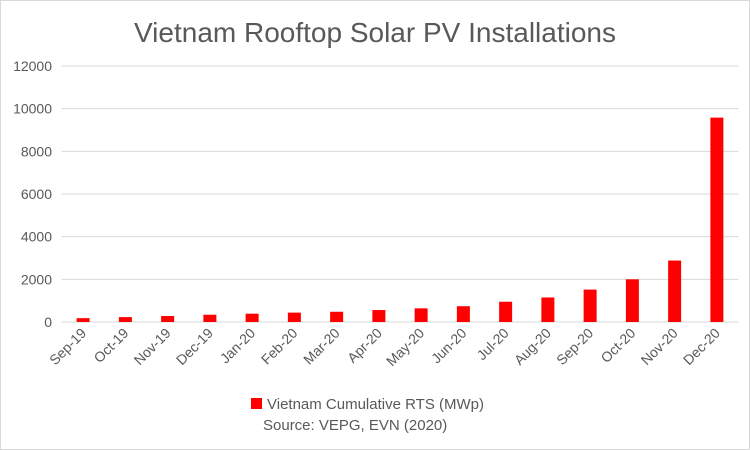 The width and height of the screenshot is (750, 450). Describe the element at coordinates (375, 32) in the screenshot. I see `chart-title: Vietnam Rooftop Solar PV Installations` at that location.